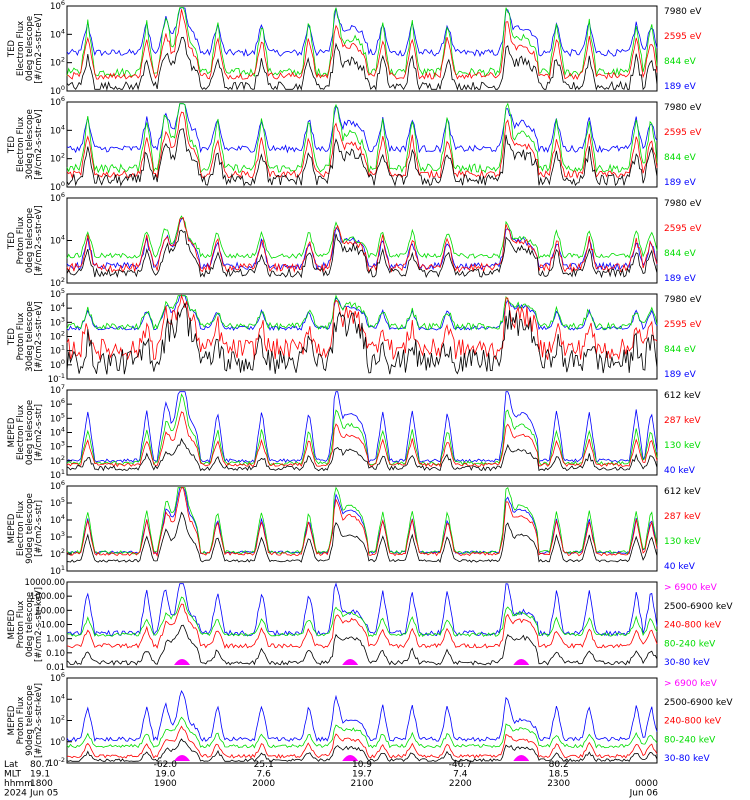 This screenshot has width=750, height=800. Describe the element at coordinates (18, 784) in the screenshot. I see `x-row-label: hhmm` at that location.